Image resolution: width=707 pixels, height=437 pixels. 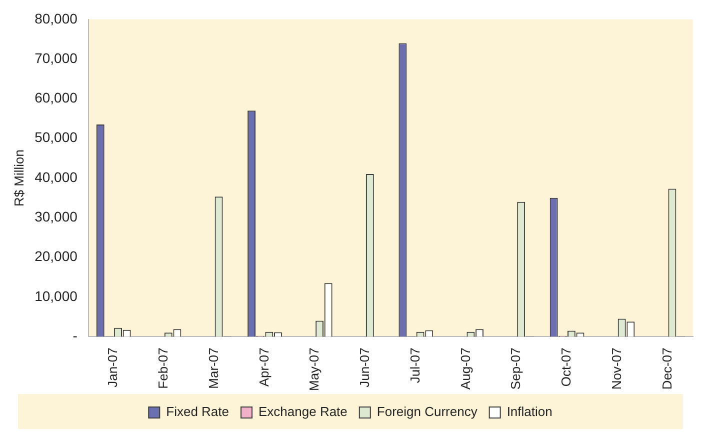 I want to click on x-tick-label: Aug-07, so click(x=465, y=369).